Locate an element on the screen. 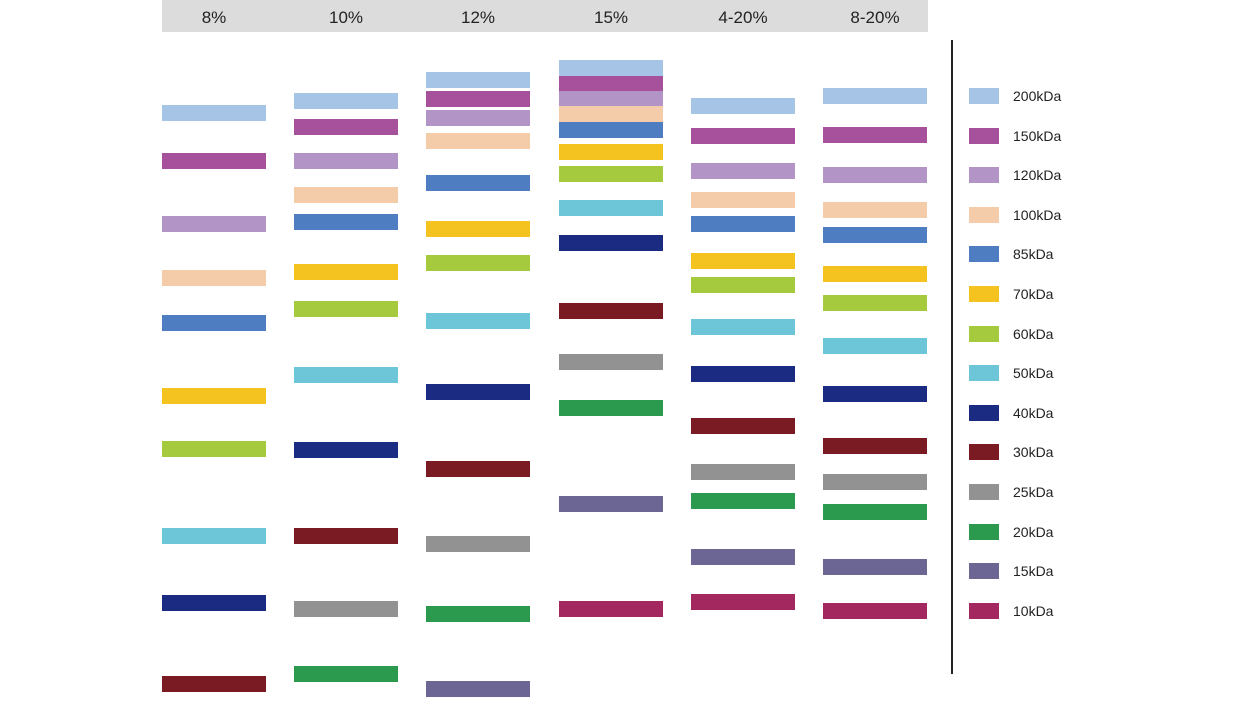 The image size is (1258, 708). legend-label: 70kDa is located at coordinates (1033, 294).